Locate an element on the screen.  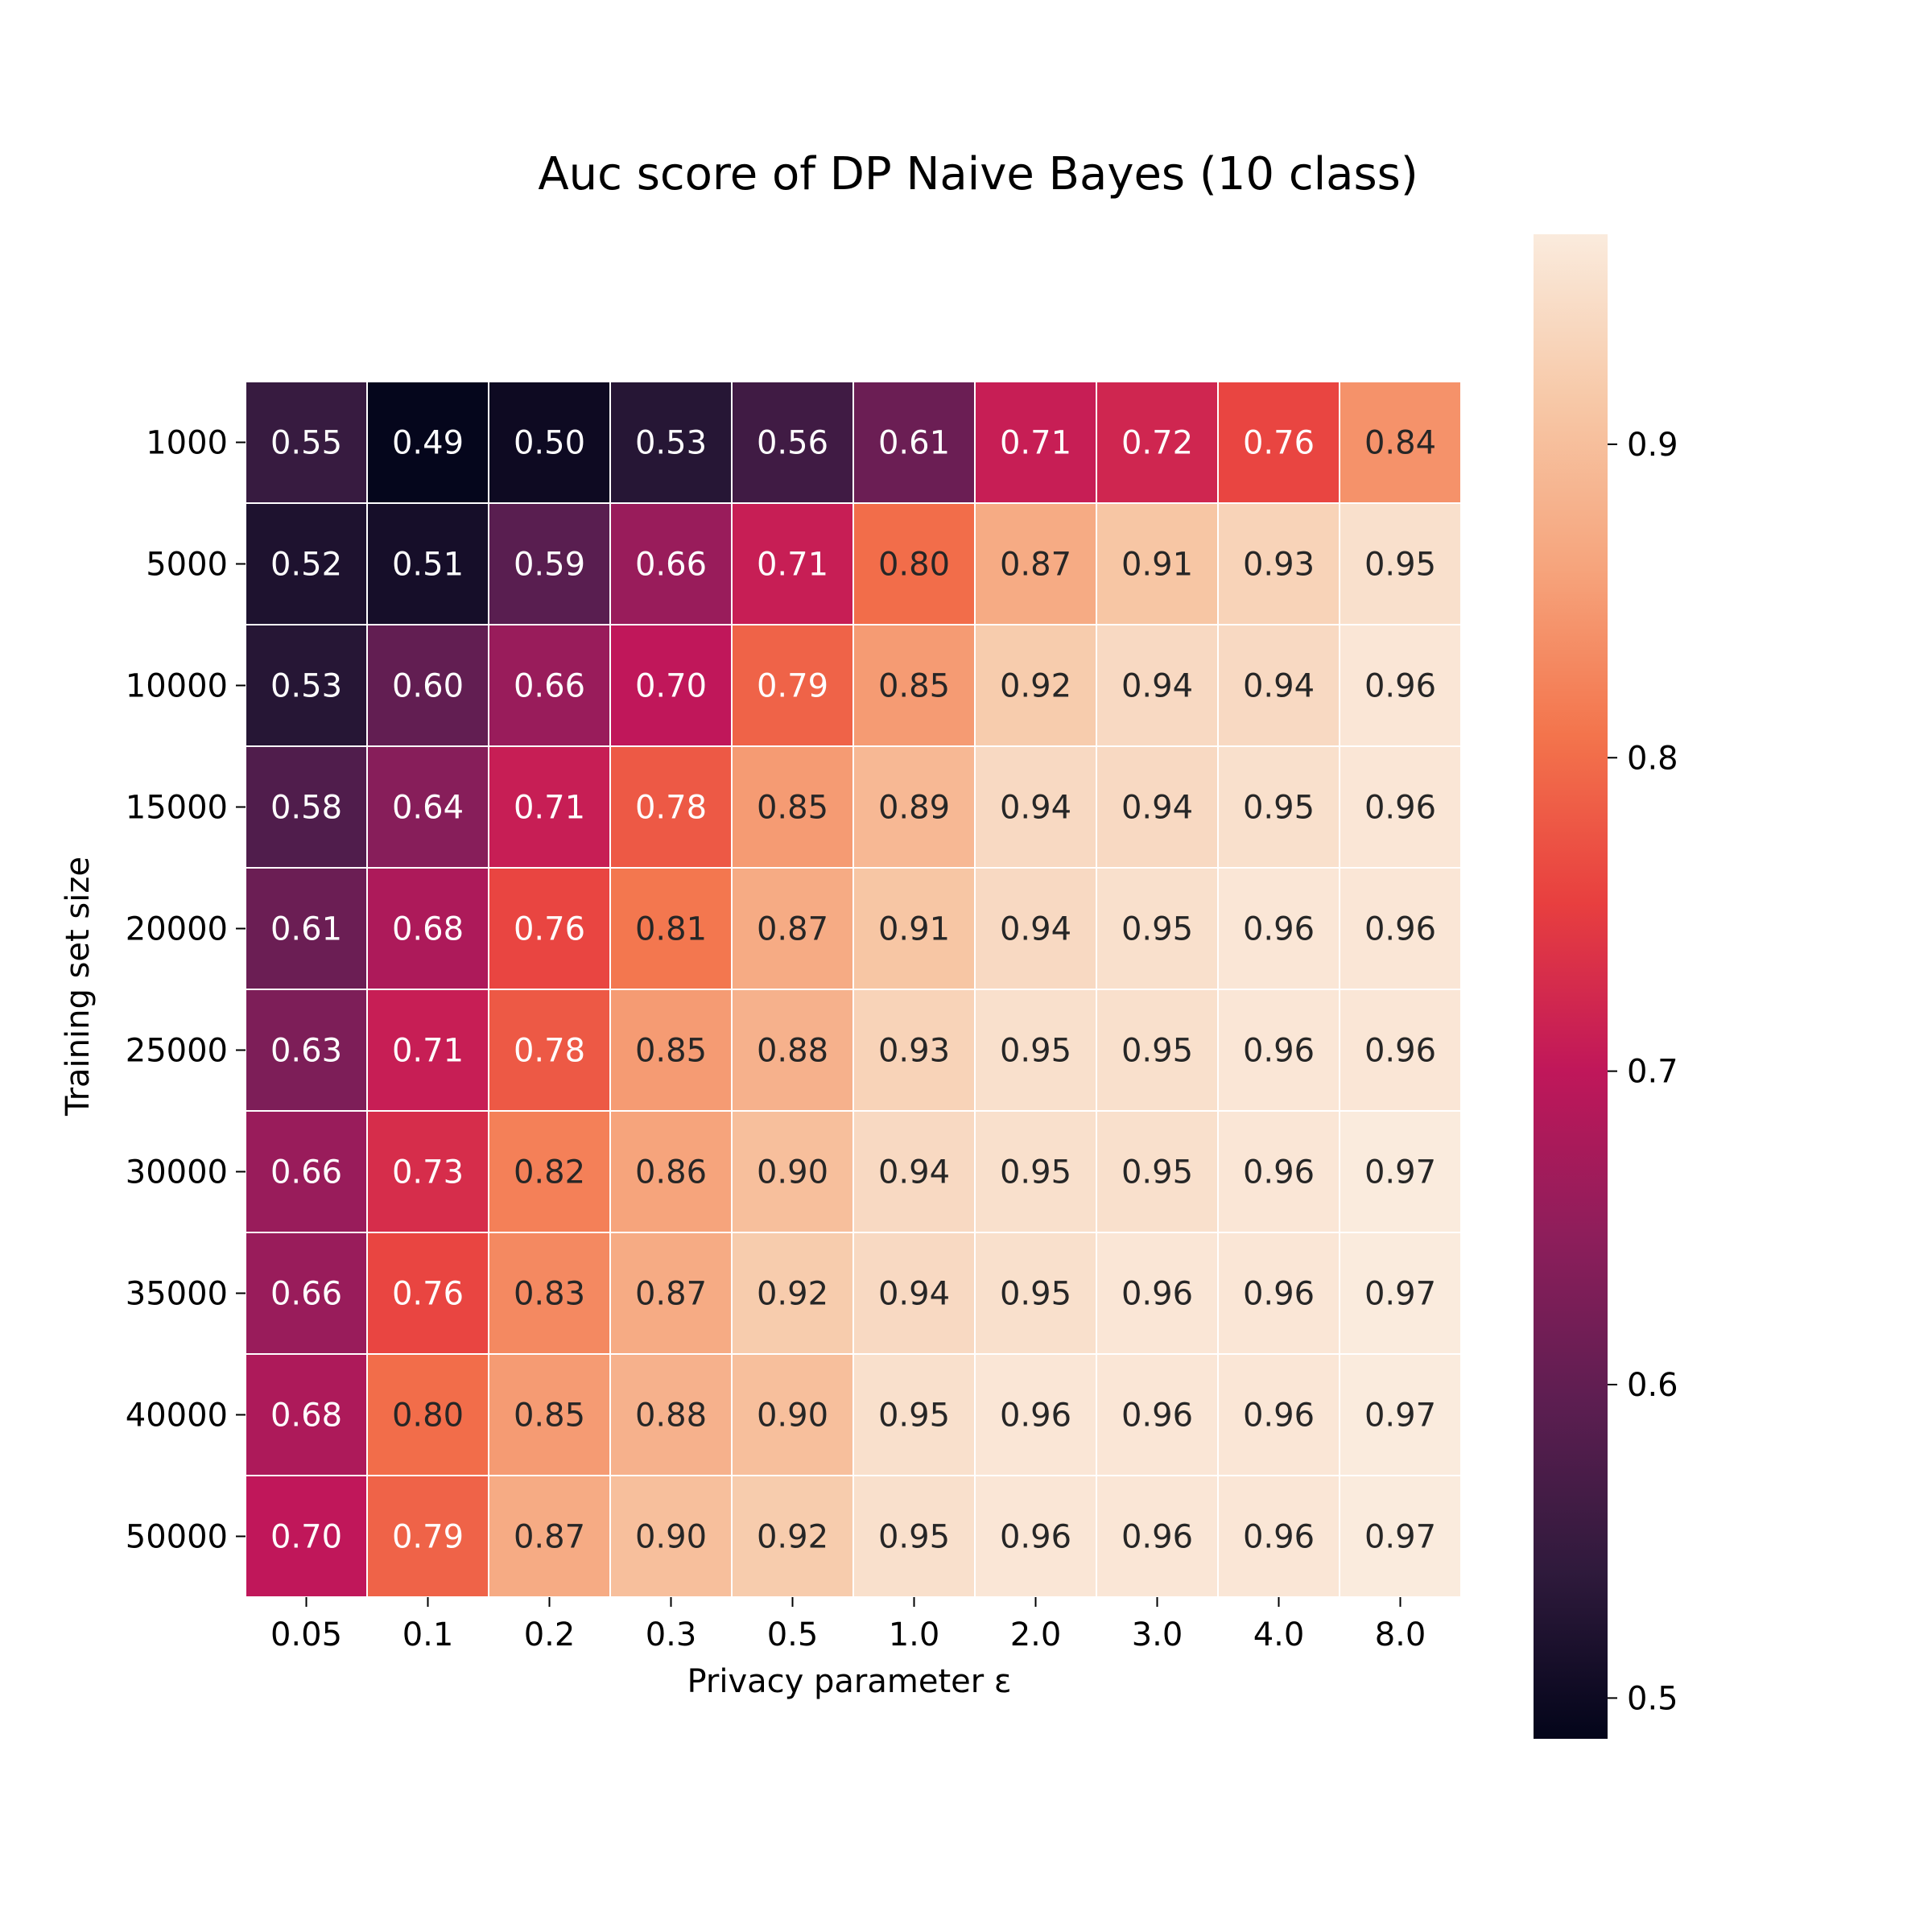
y-tick-label: 30000 is located at coordinates (177, 1172).